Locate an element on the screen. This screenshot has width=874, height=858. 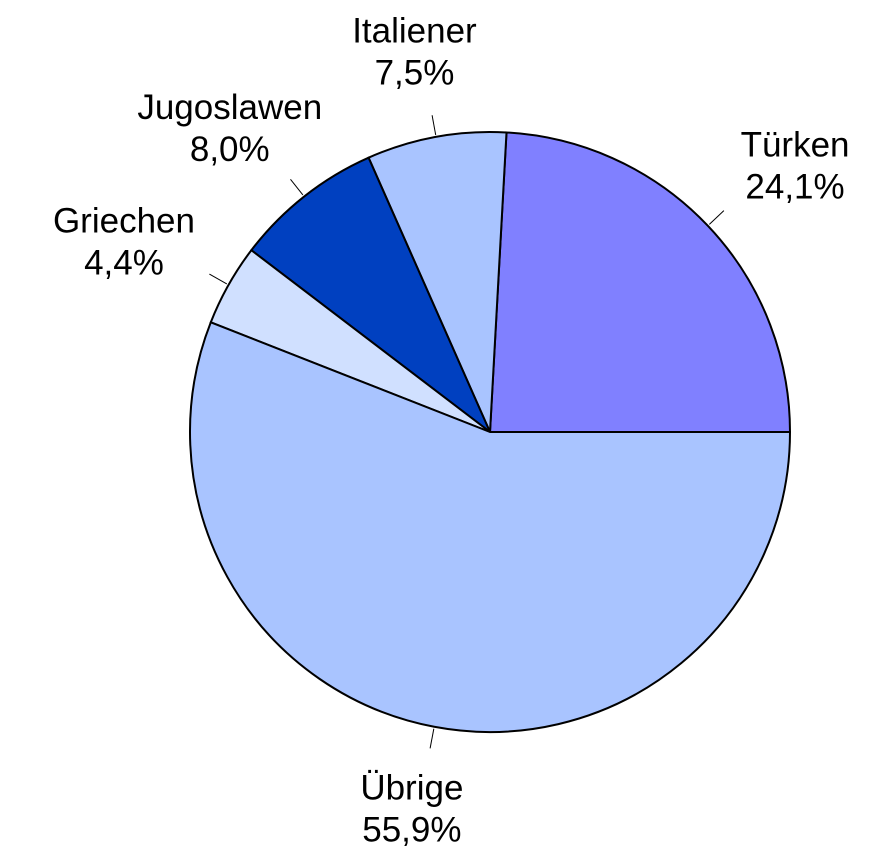
slice-label: Griechen is located at coordinates (124, 220).